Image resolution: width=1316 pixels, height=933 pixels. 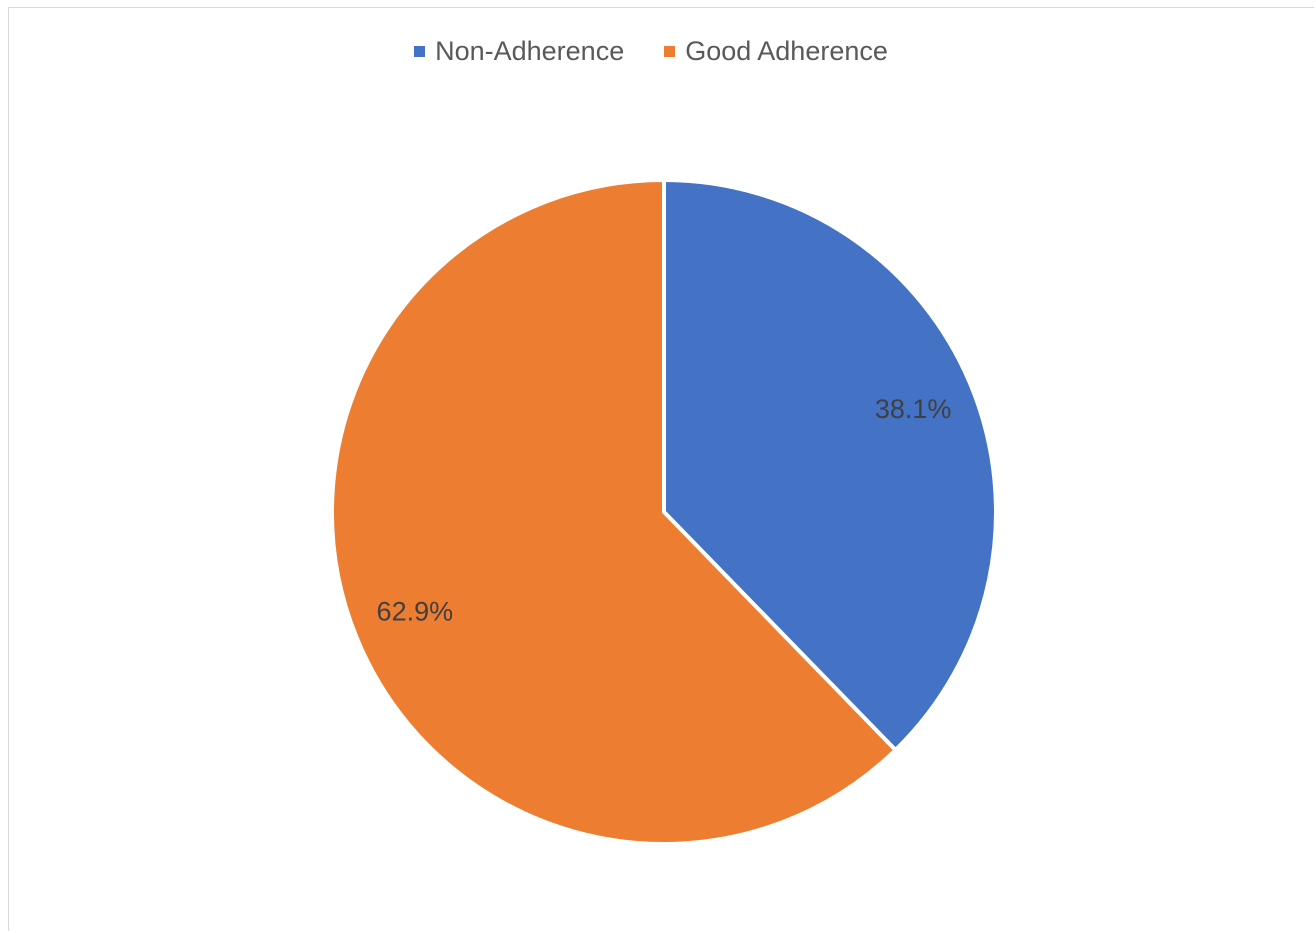 I want to click on legend-label-good-adherence: Good Adherence, so click(x=786, y=51).